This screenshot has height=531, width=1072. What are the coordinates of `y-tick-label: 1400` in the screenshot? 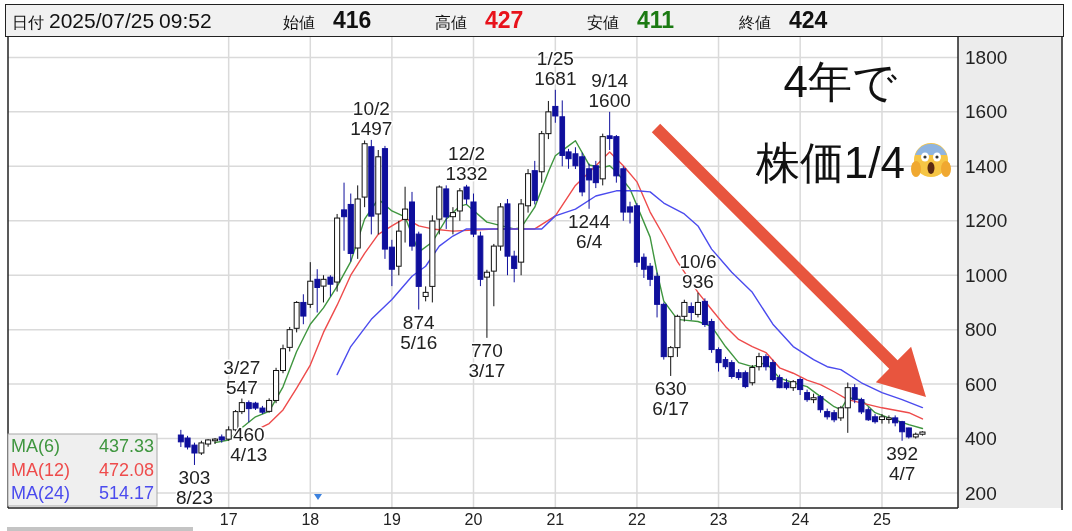 It's located at (986, 166).